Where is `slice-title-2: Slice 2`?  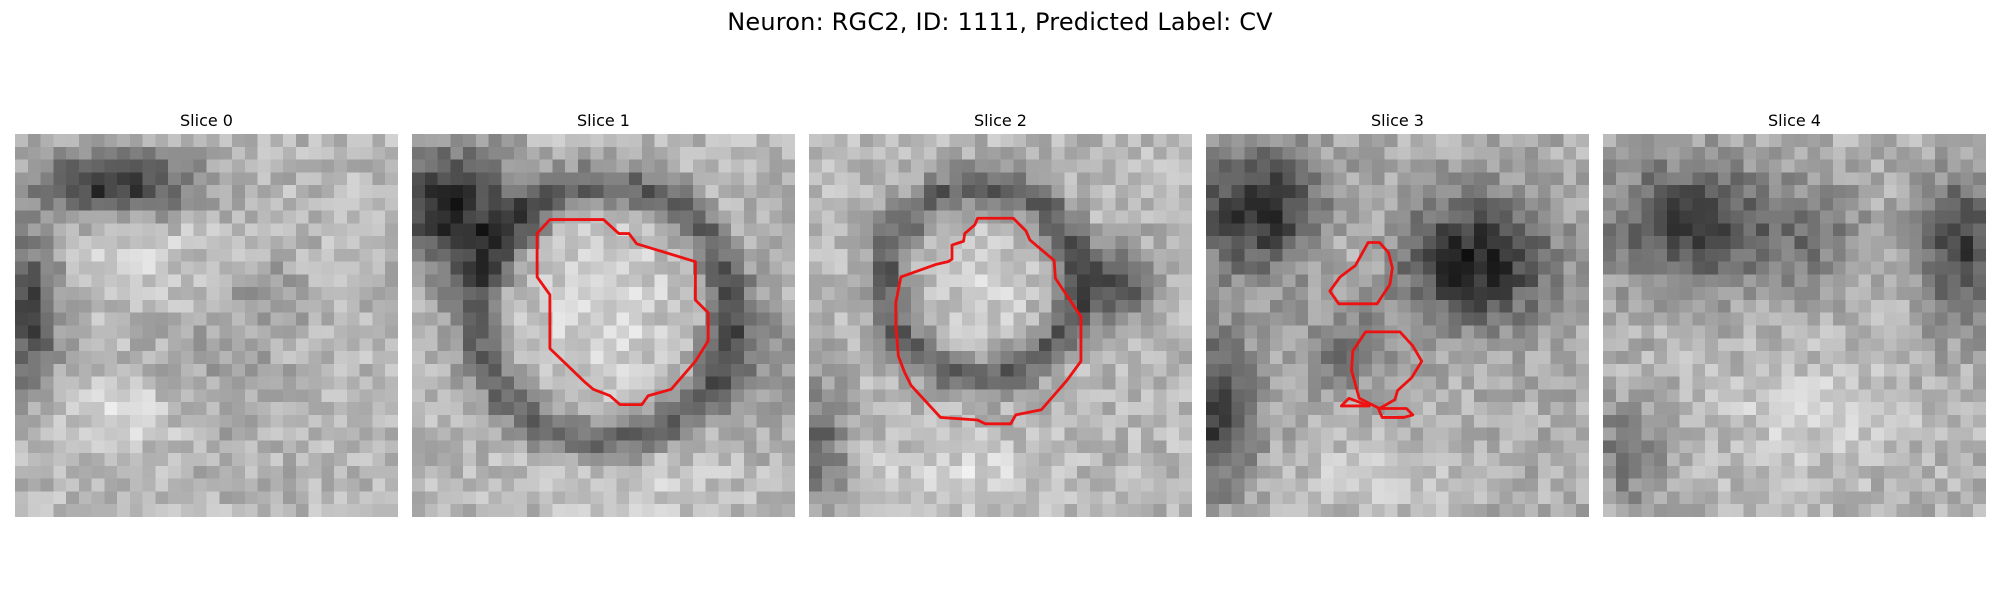
slice-title-2: Slice 2 is located at coordinates (1000, 121).